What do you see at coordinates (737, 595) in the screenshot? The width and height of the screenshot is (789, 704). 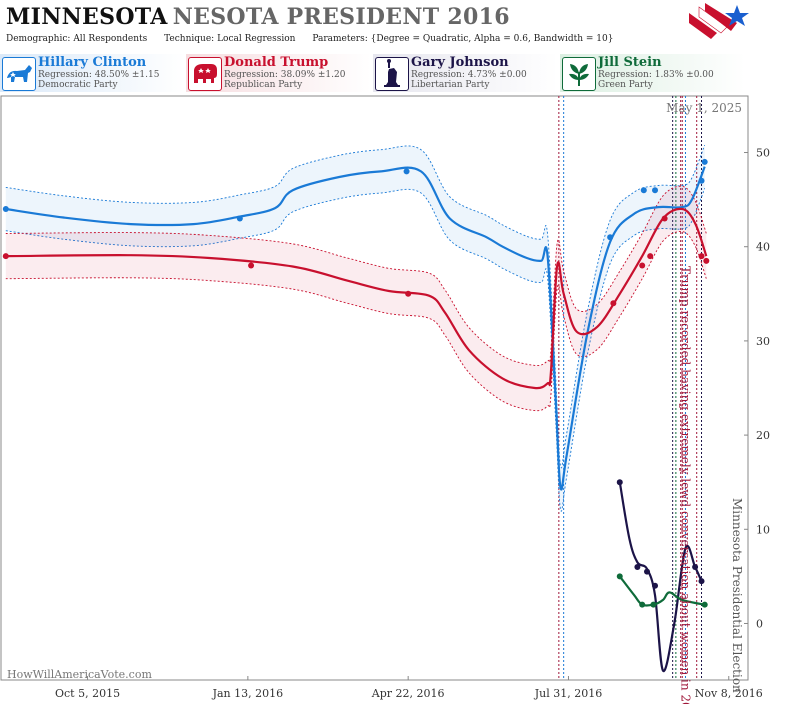 I see `annotation-label: Minnesota Presidential Election` at bounding box center [737, 595].